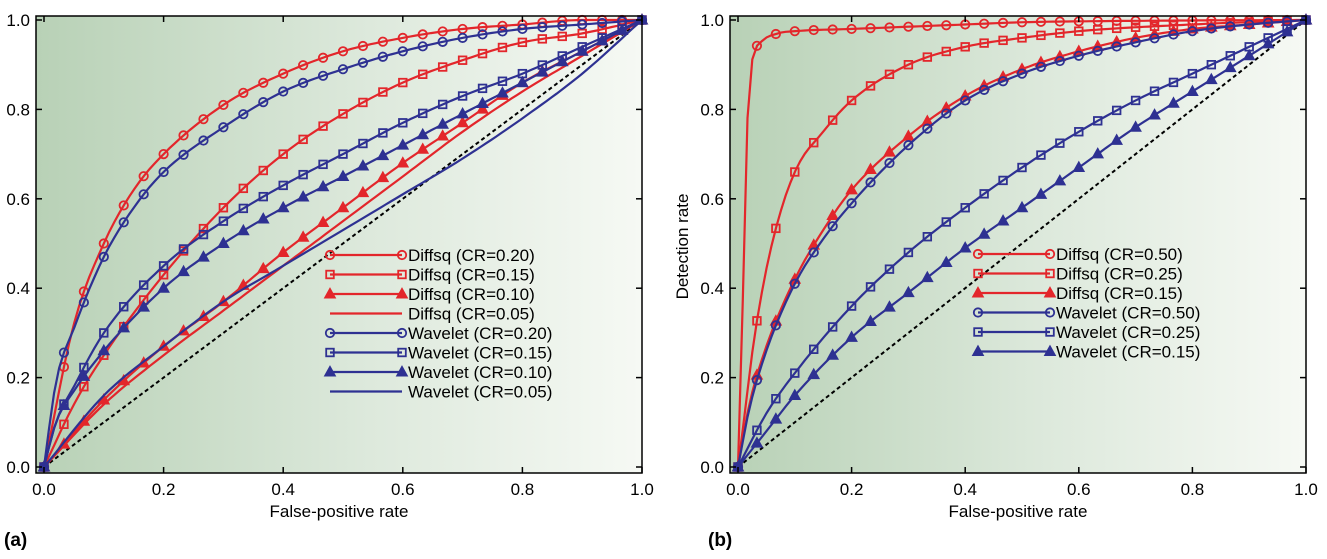 The width and height of the screenshot is (1327, 559). What do you see at coordinates (1128, 332) in the screenshot?
I see `legend-label: Wavelet (CR=0.25)` at bounding box center [1128, 332].